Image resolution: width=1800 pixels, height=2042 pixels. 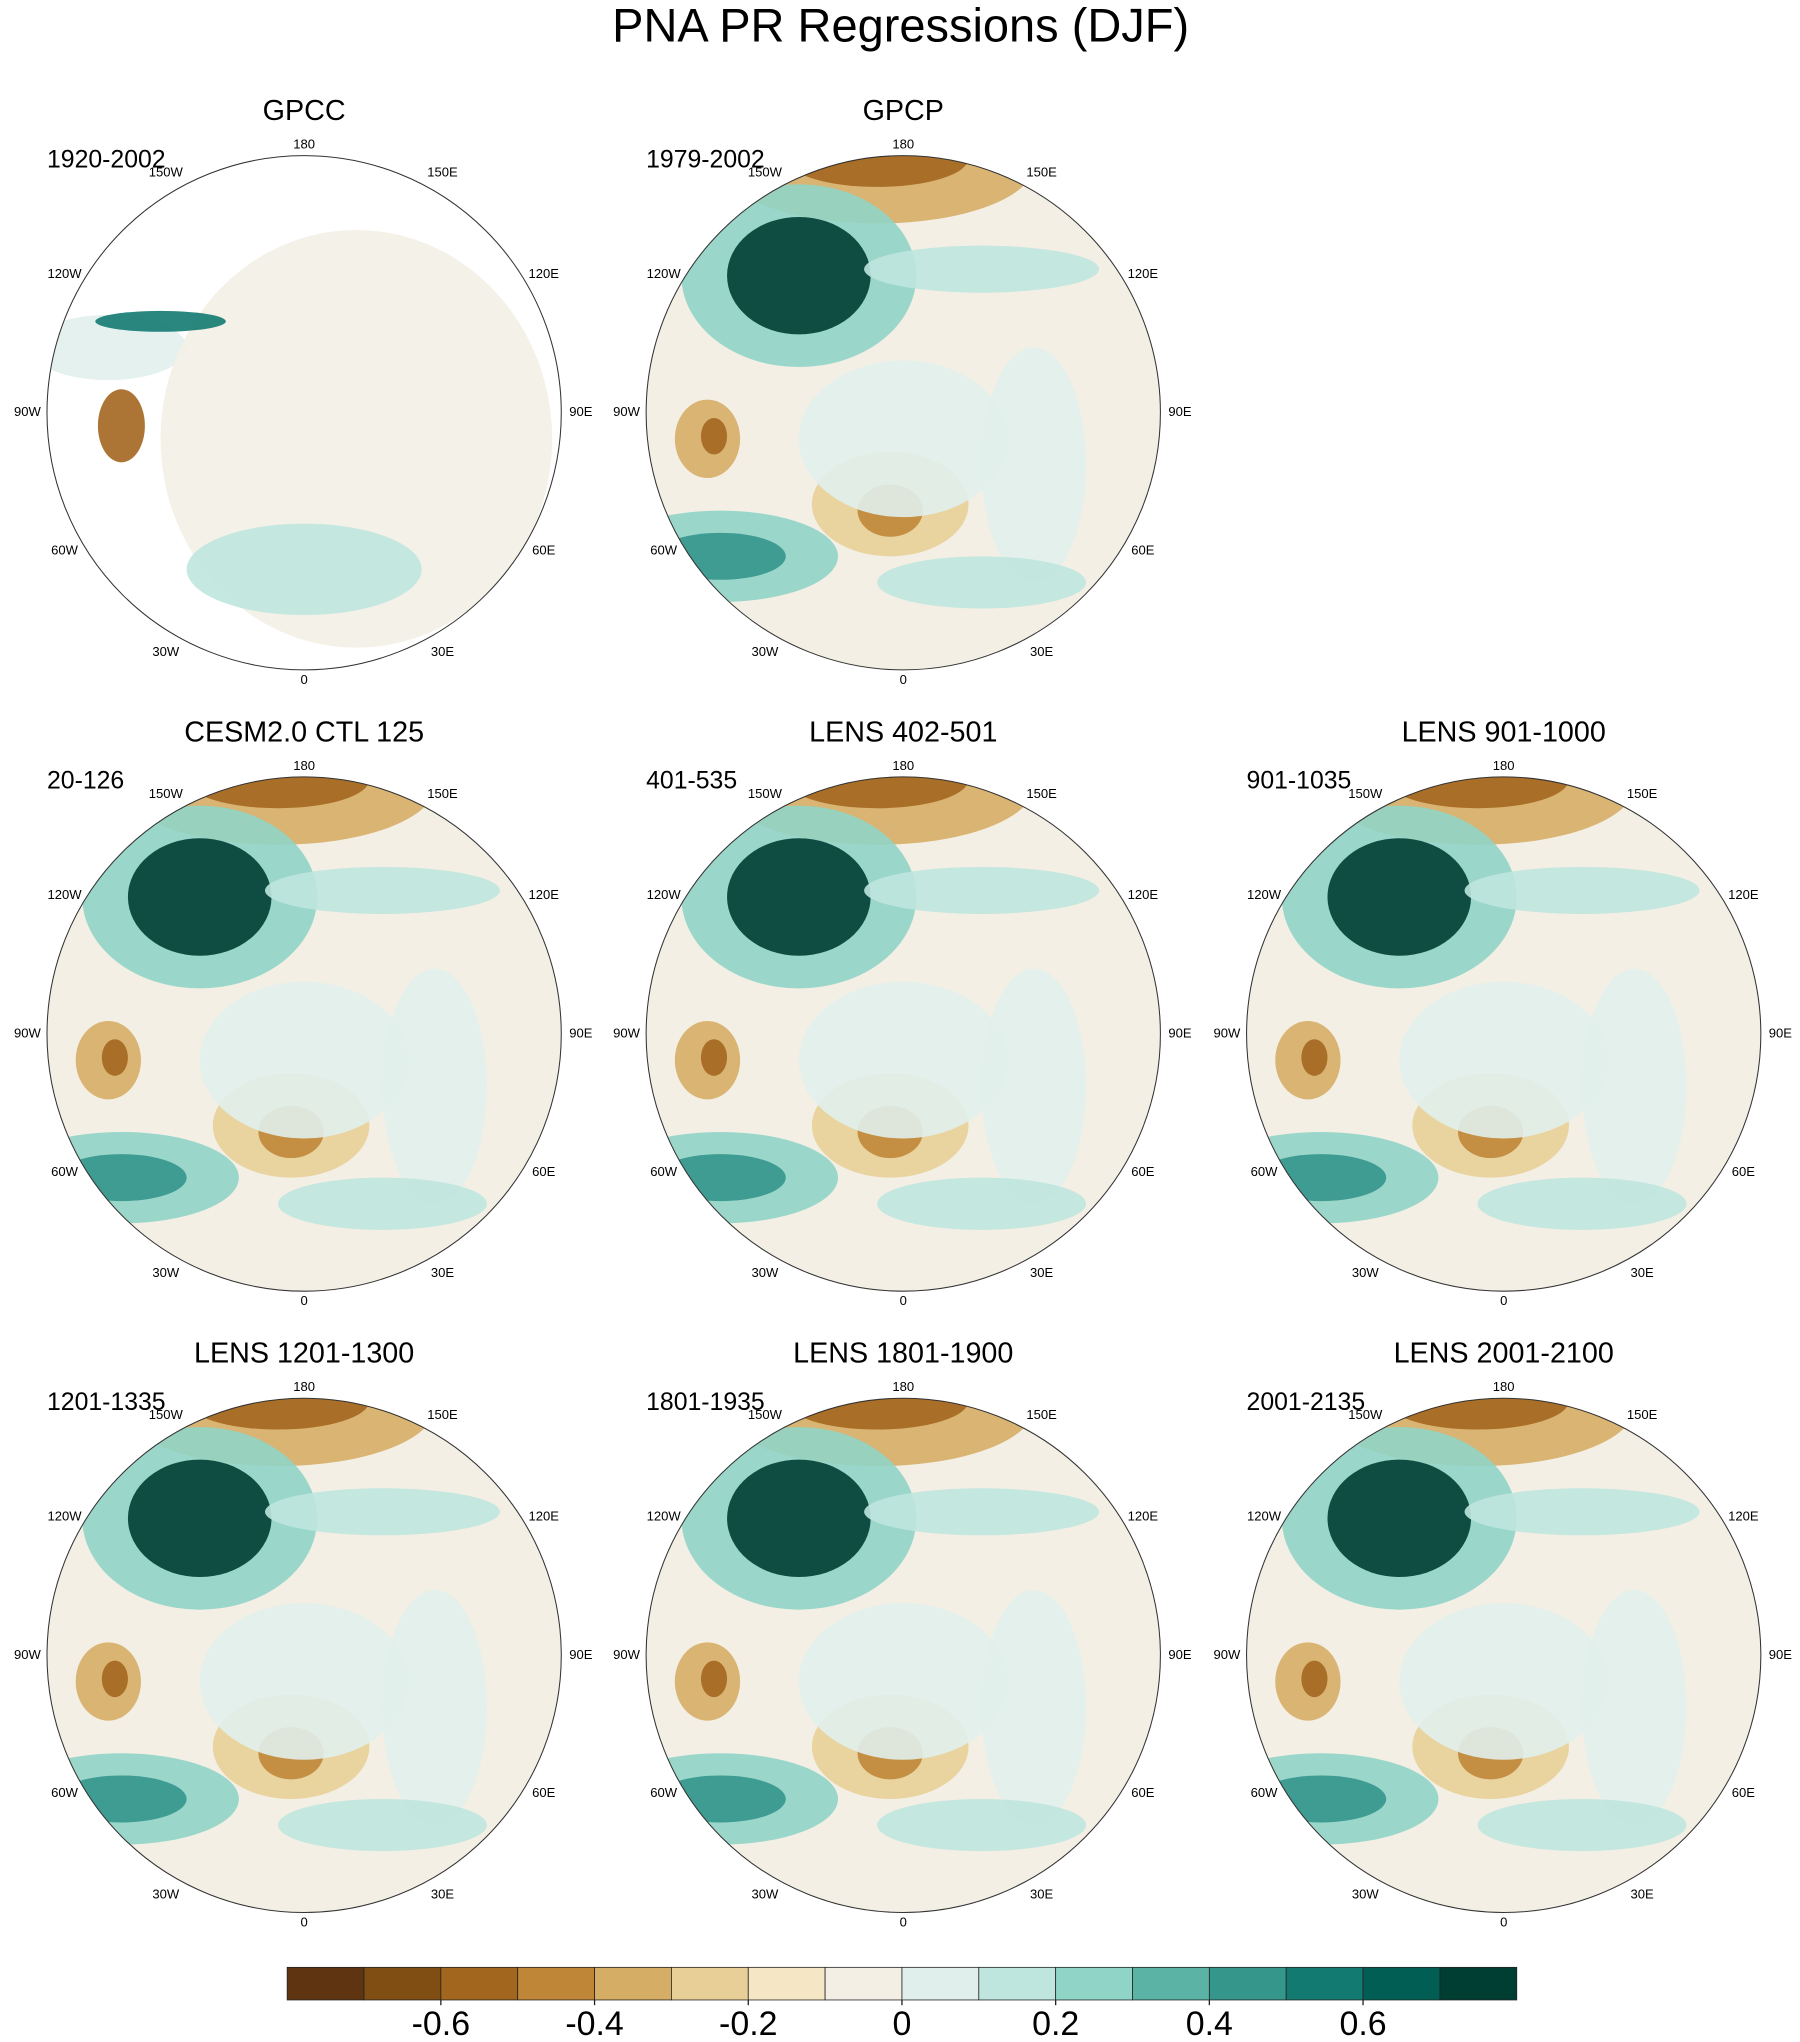 I want to click on panel-title: LENS 402-501, so click(x=903, y=732).